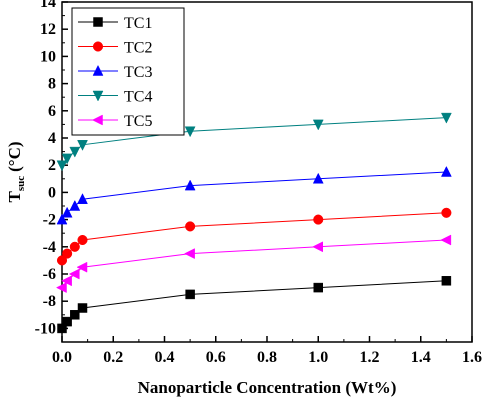 This screenshot has width=484, height=402. I want to click on x-tick-label: 0.6, so click(216, 357).